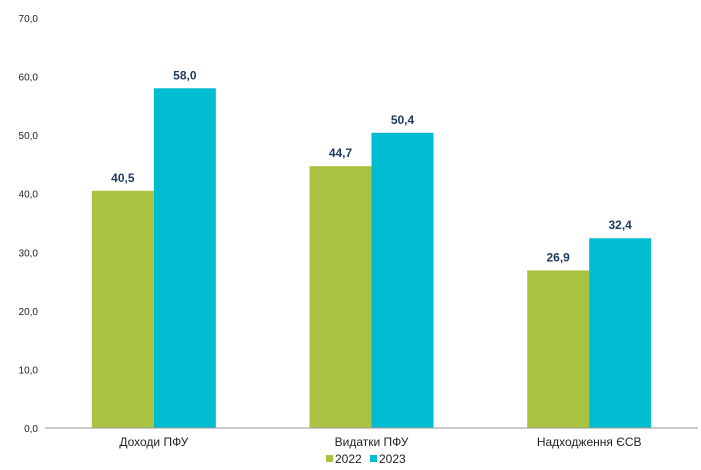 The image size is (701, 470). Describe the element at coordinates (29, 312) in the screenshot. I see `y-tick-label: 20,0` at that location.